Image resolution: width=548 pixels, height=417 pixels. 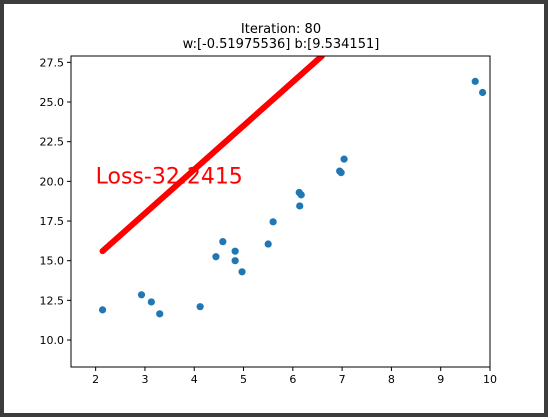 I want to click on x-tick-label: 3, so click(x=144, y=379).